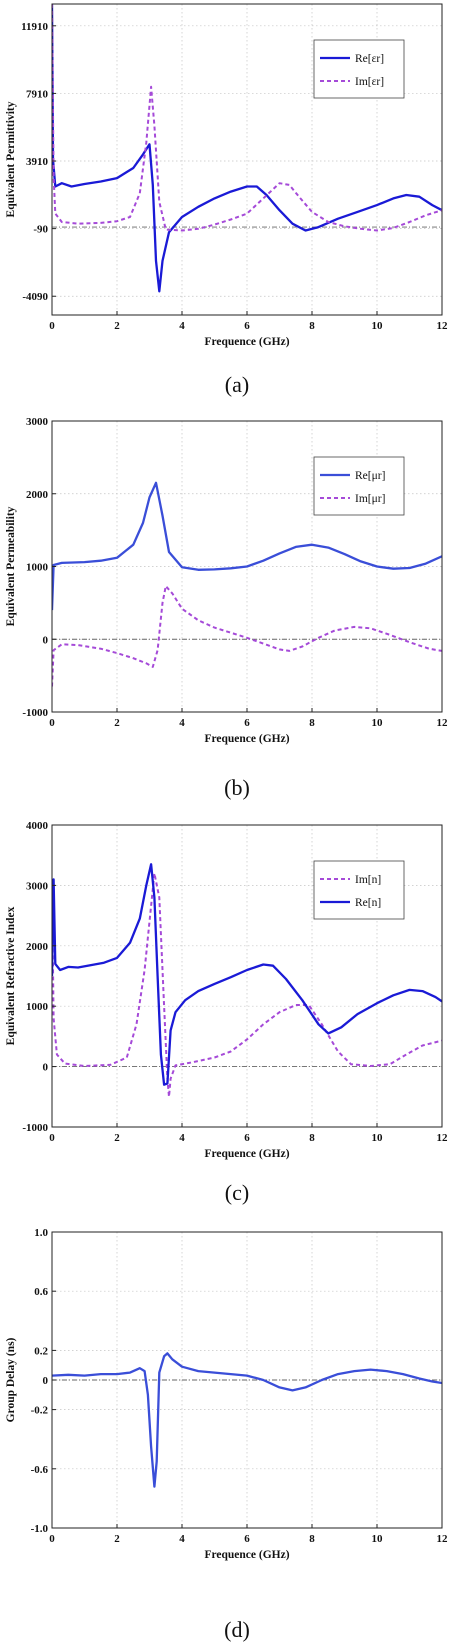  What do you see at coordinates (37, 94) in the screenshot?
I see `y-tick-label: 7910` at bounding box center [37, 94].